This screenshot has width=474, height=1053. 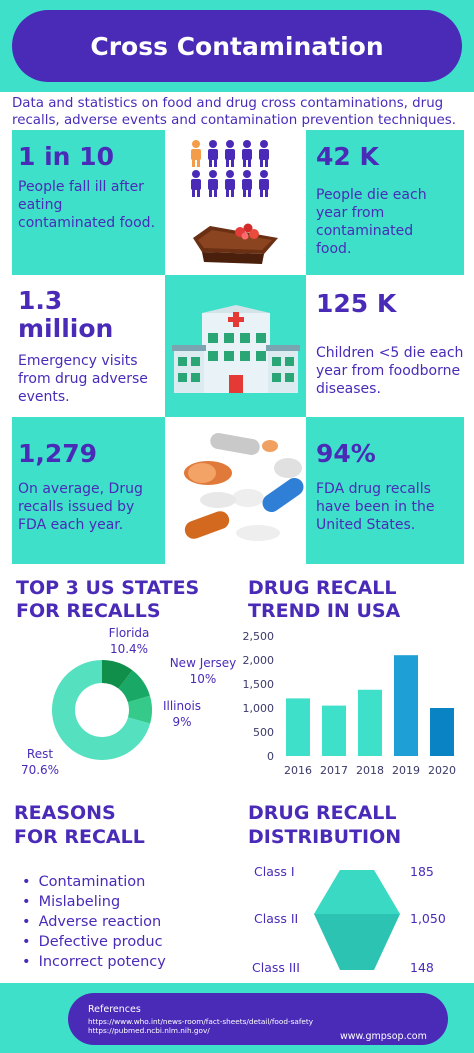 What do you see at coordinates (88, 611) in the screenshot?
I see `states-title-line2: FOR RECALLS` at bounding box center [88, 611].